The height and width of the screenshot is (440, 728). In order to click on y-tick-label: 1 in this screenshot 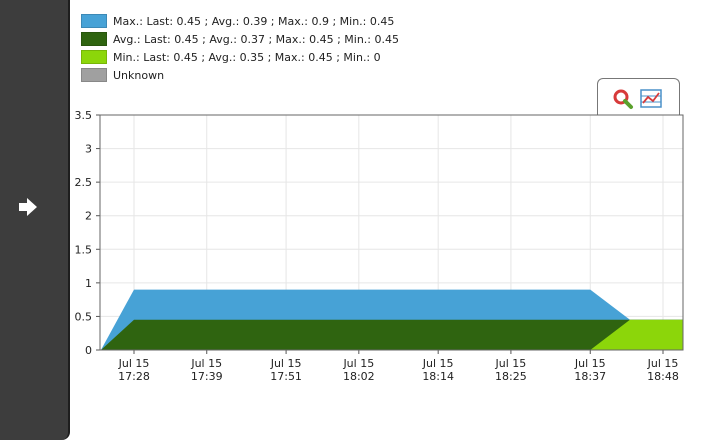, I will do `click(88, 283)`.